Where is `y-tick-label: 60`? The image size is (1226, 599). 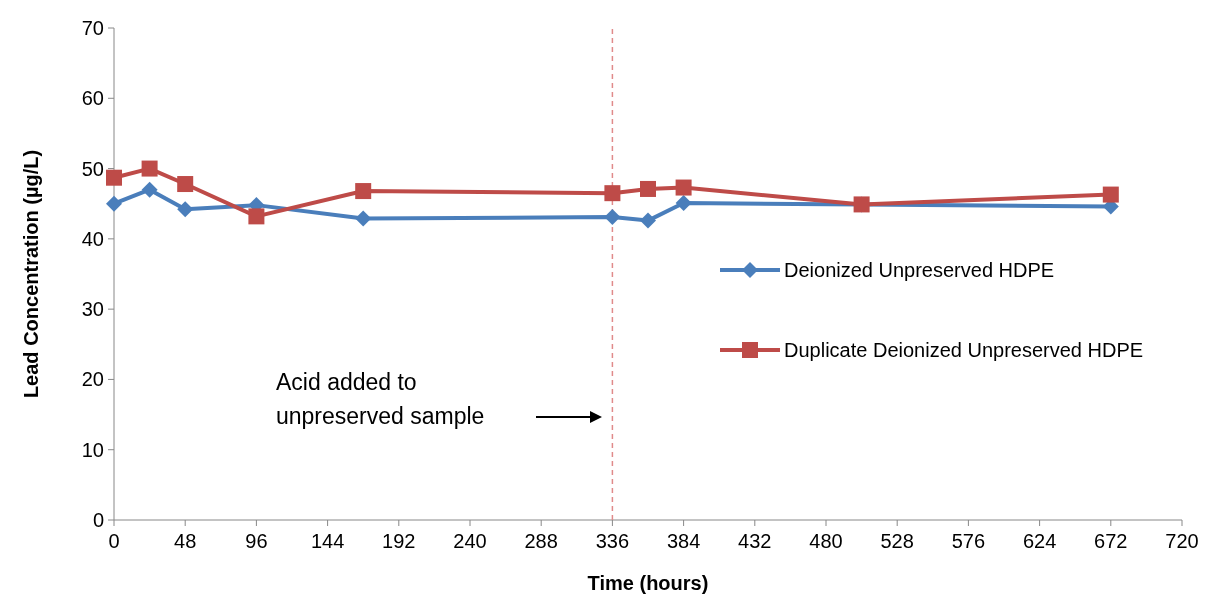 y-tick-label: 60 is located at coordinates (92, 98).